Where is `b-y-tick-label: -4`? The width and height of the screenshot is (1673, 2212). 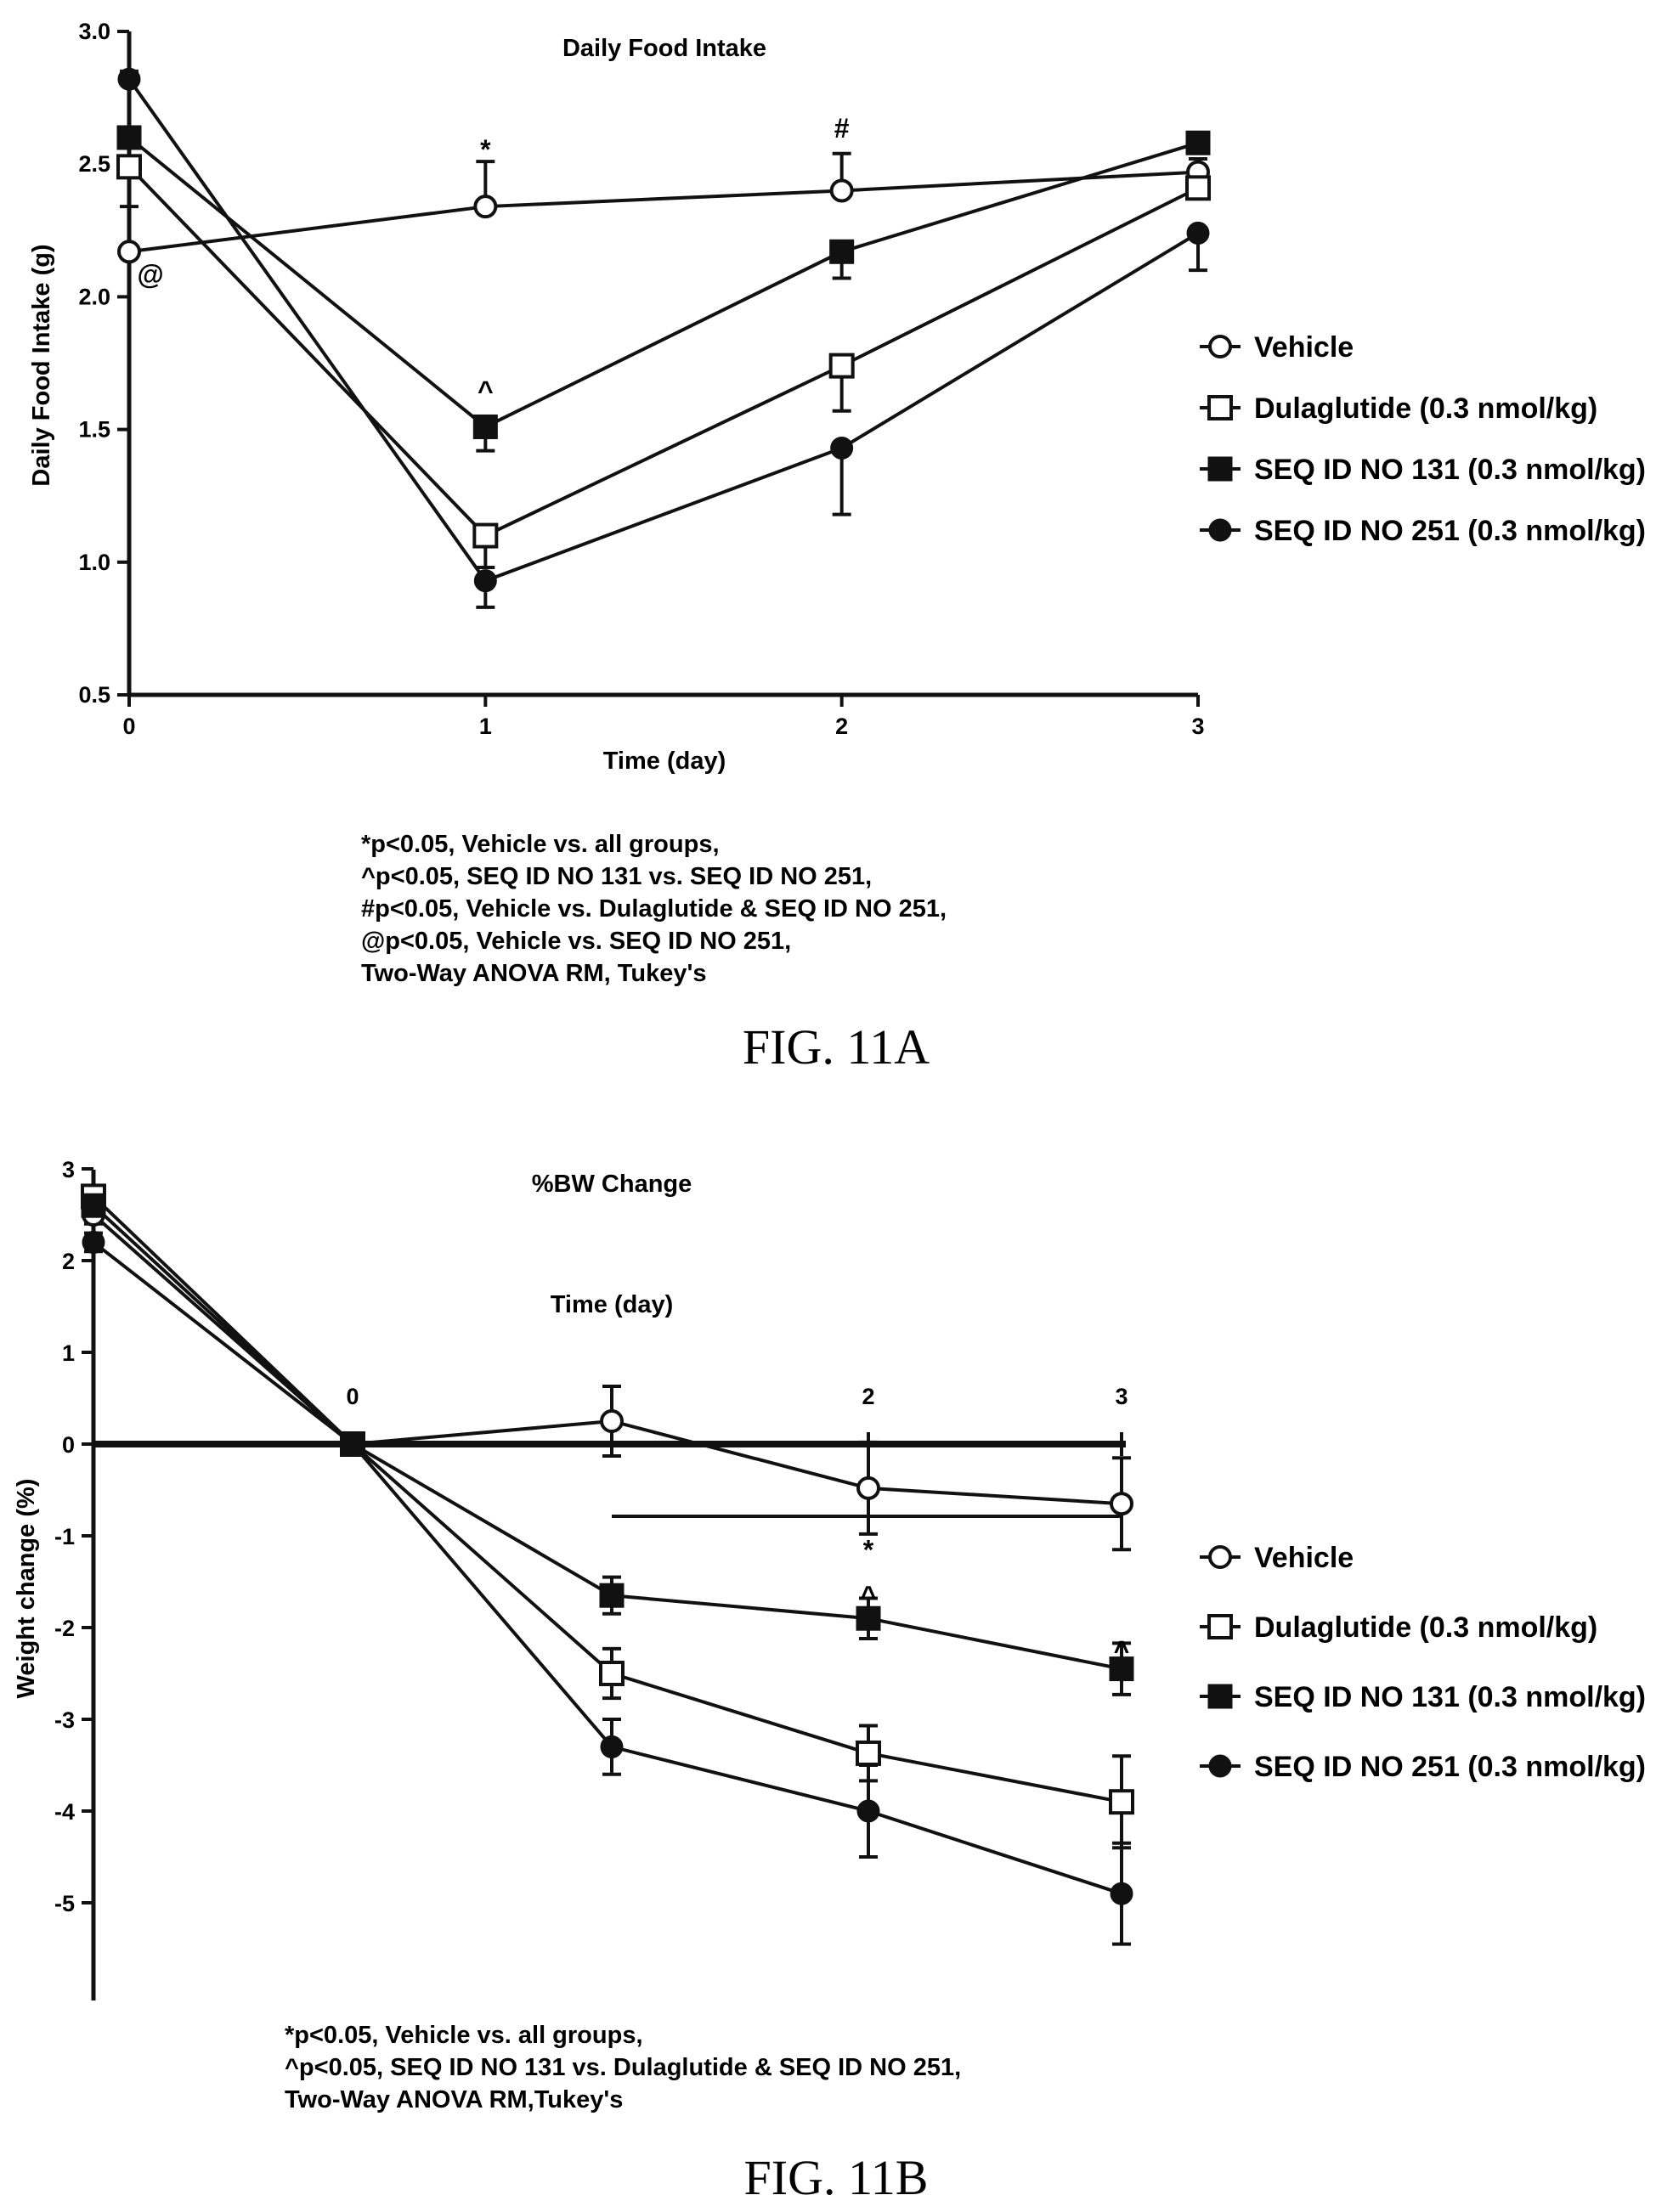 b-y-tick-label: -4 is located at coordinates (64, 1812).